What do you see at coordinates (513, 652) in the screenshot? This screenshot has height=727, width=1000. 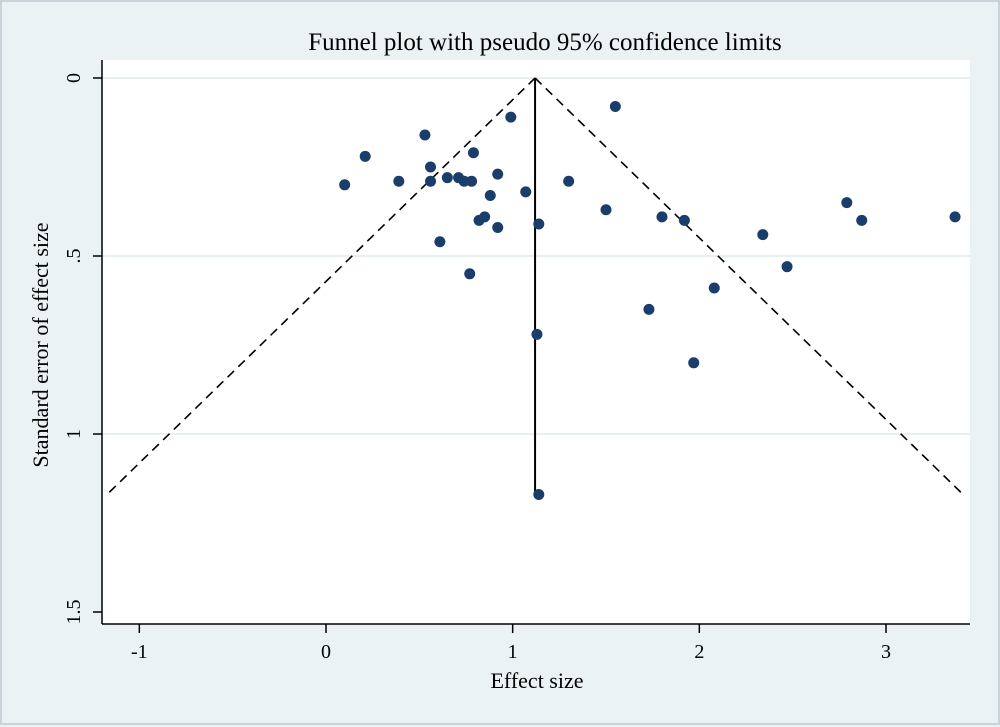 I see `x-tick-label: 1` at bounding box center [513, 652].